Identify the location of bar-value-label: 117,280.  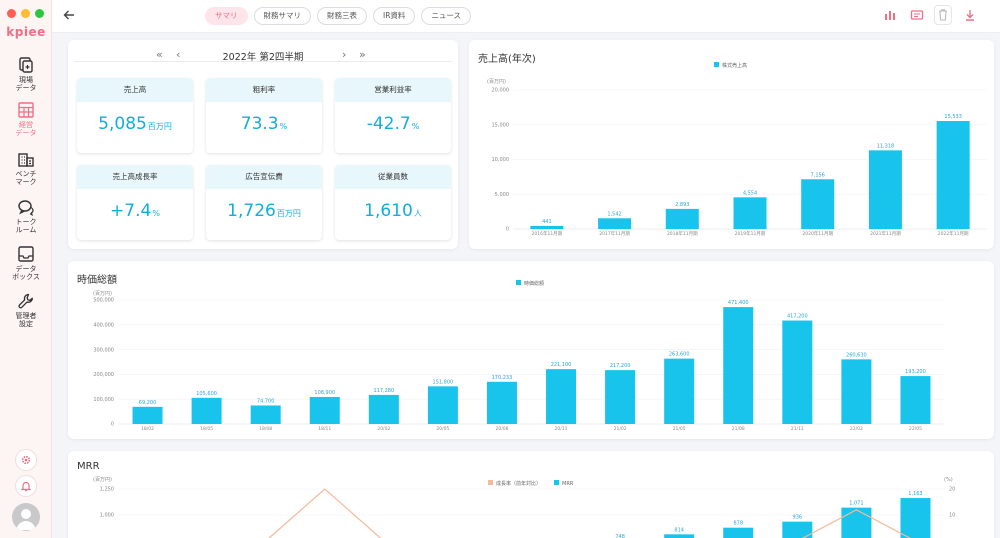
(383, 391).